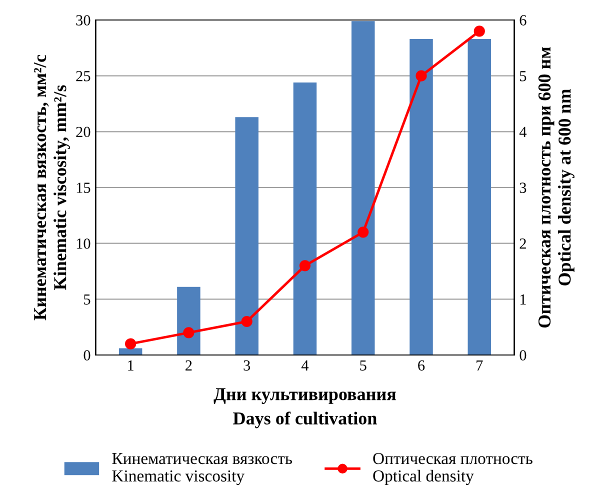  Describe the element at coordinates (523, 187) in the screenshot. I see `y2-tick-label: 3` at that location.